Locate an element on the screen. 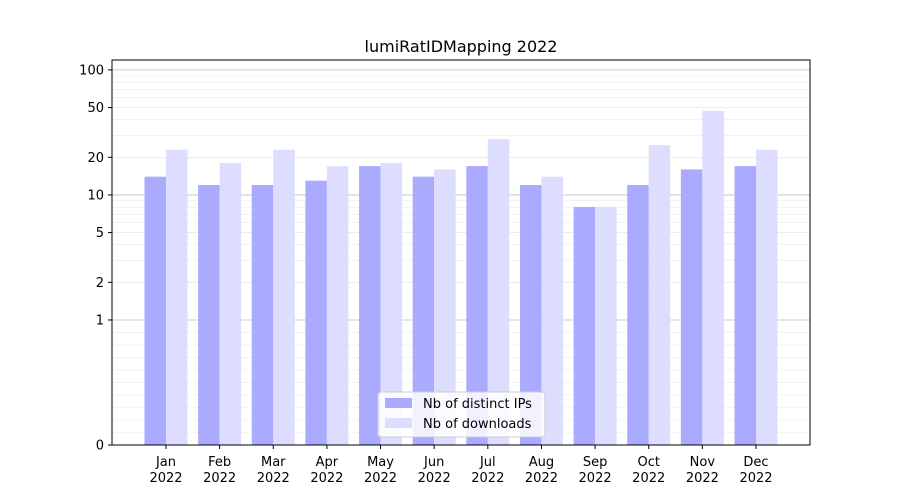 This screenshot has height=500, width=900. x-tick-label-month: Feb is located at coordinates (219, 462).